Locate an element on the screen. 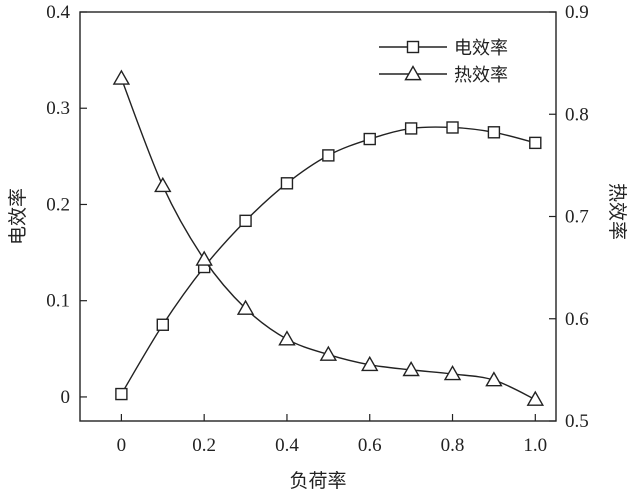  y-left-tick-label: 0.1 is located at coordinates (58, 301).